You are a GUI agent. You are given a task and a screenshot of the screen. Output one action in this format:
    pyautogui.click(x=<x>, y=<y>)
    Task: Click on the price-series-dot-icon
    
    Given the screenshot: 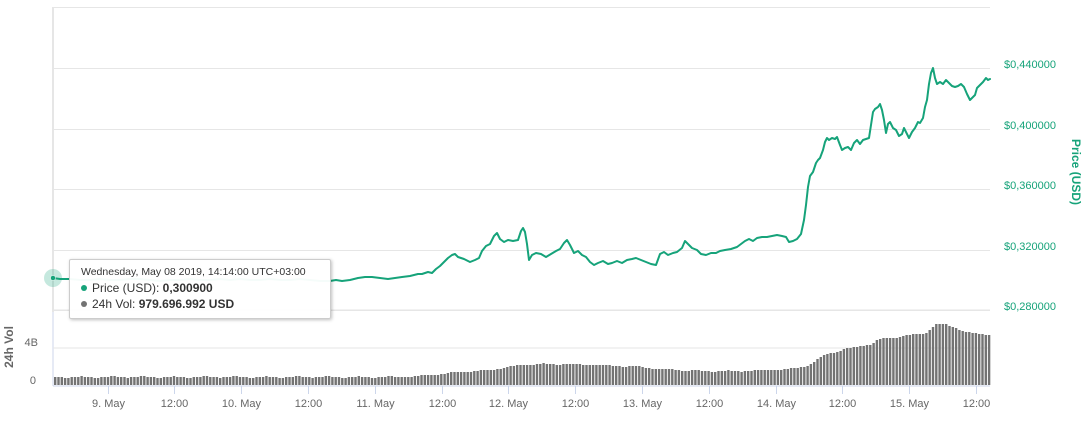 What is the action you would take?
    pyautogui.click(x=84, y=287)
    